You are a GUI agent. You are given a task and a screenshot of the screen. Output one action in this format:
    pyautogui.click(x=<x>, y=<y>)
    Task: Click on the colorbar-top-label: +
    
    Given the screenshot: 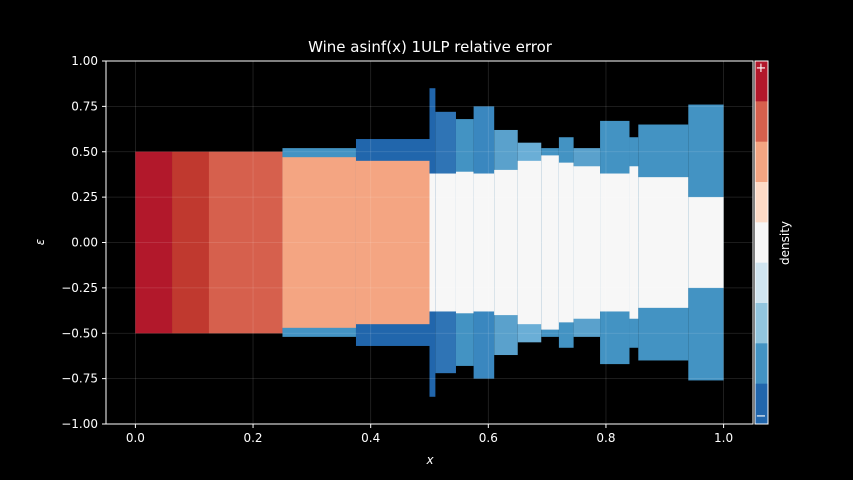 What is the action you would take?
    pyautogui.click(x=761, y=68)
    